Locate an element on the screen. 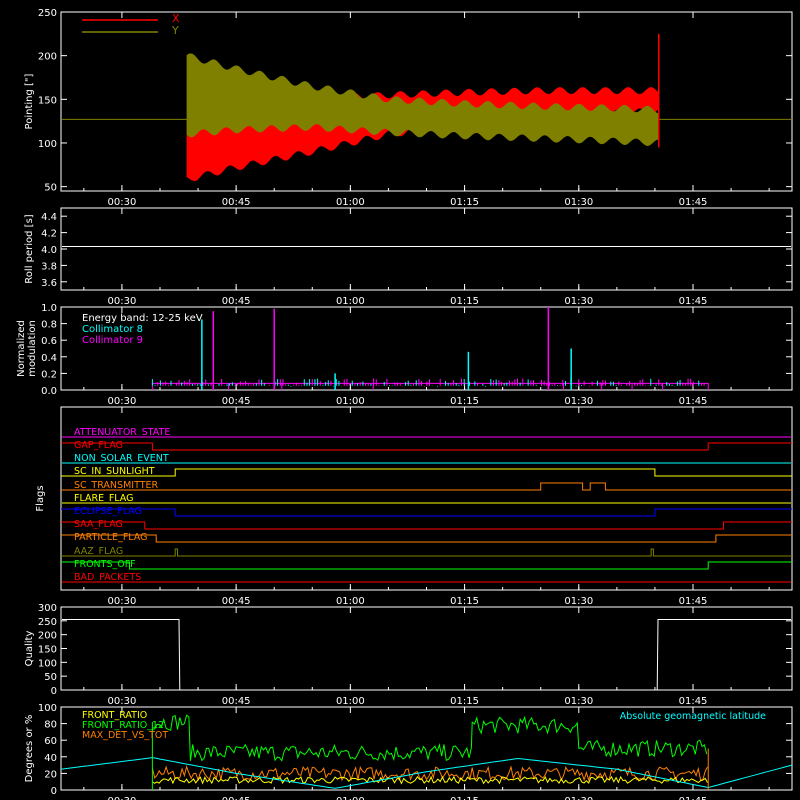 The width and height of the screenshot is (800, 800). quality-xtick-label: 00:30 is located at coordinates (122, 701).